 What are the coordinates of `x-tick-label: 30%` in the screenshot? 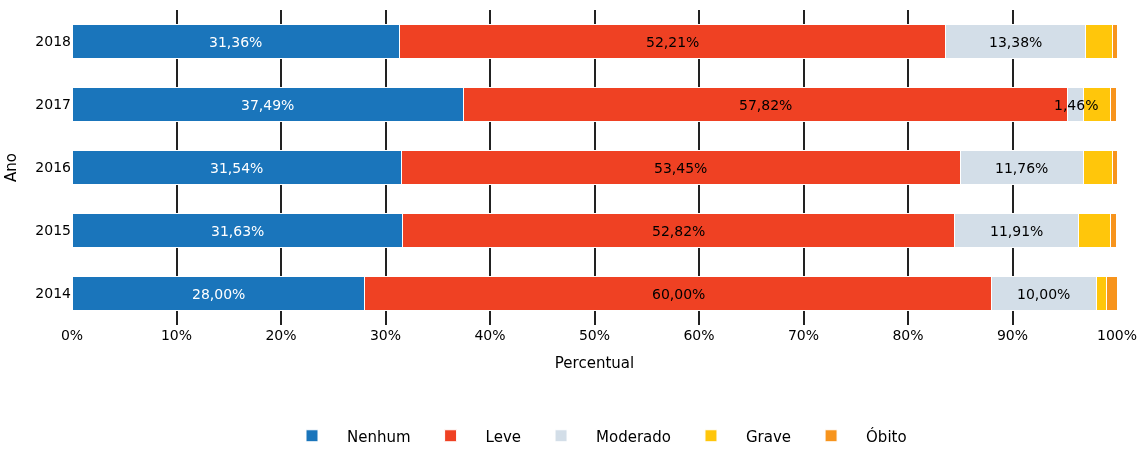 It's located at (385, 335).